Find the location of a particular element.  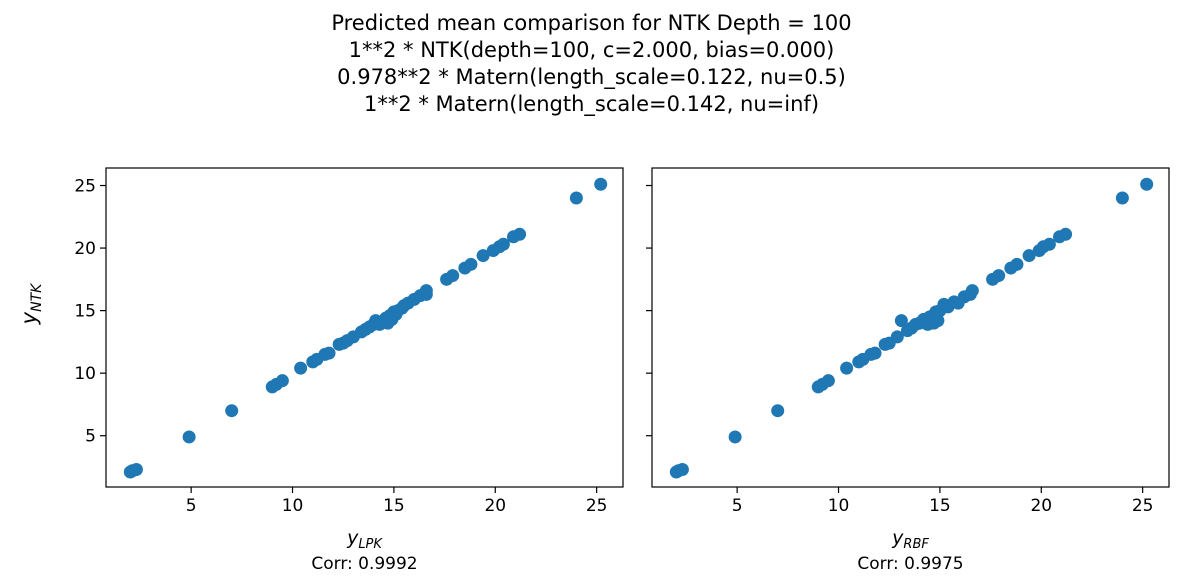

x-axis-label-sub: LPK is located at coordinates (370, 544).